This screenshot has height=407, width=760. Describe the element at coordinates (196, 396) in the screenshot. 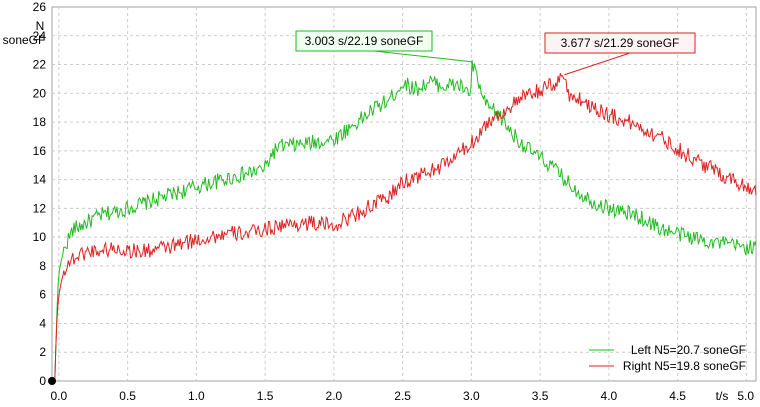

I see `x-tick-label: 1.0` at that location.